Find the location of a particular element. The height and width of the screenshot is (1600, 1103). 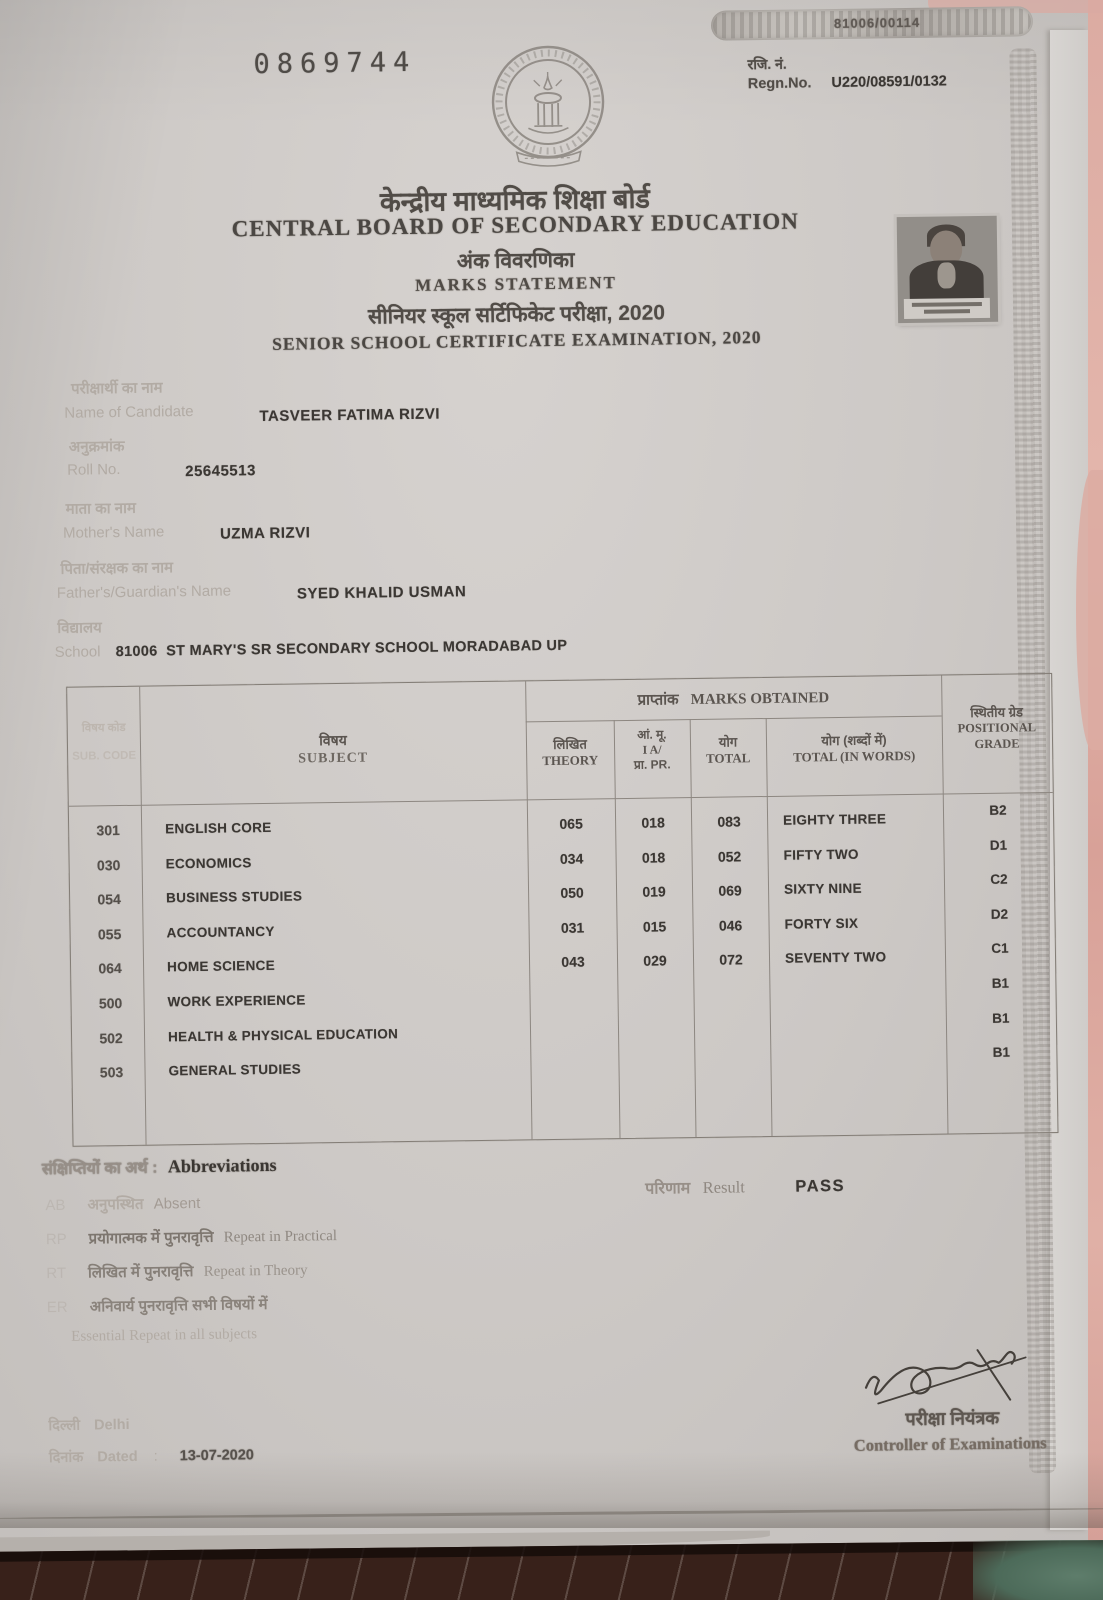

subject-name-cell: ACCOUNTANCY is located at coordinates (220, 932).